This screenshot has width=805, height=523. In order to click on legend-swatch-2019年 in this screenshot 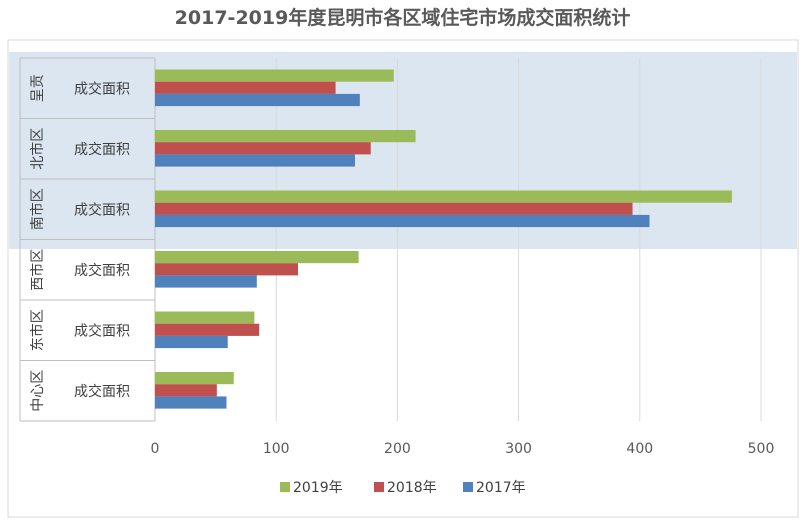, I will do `click(285, 487)`.